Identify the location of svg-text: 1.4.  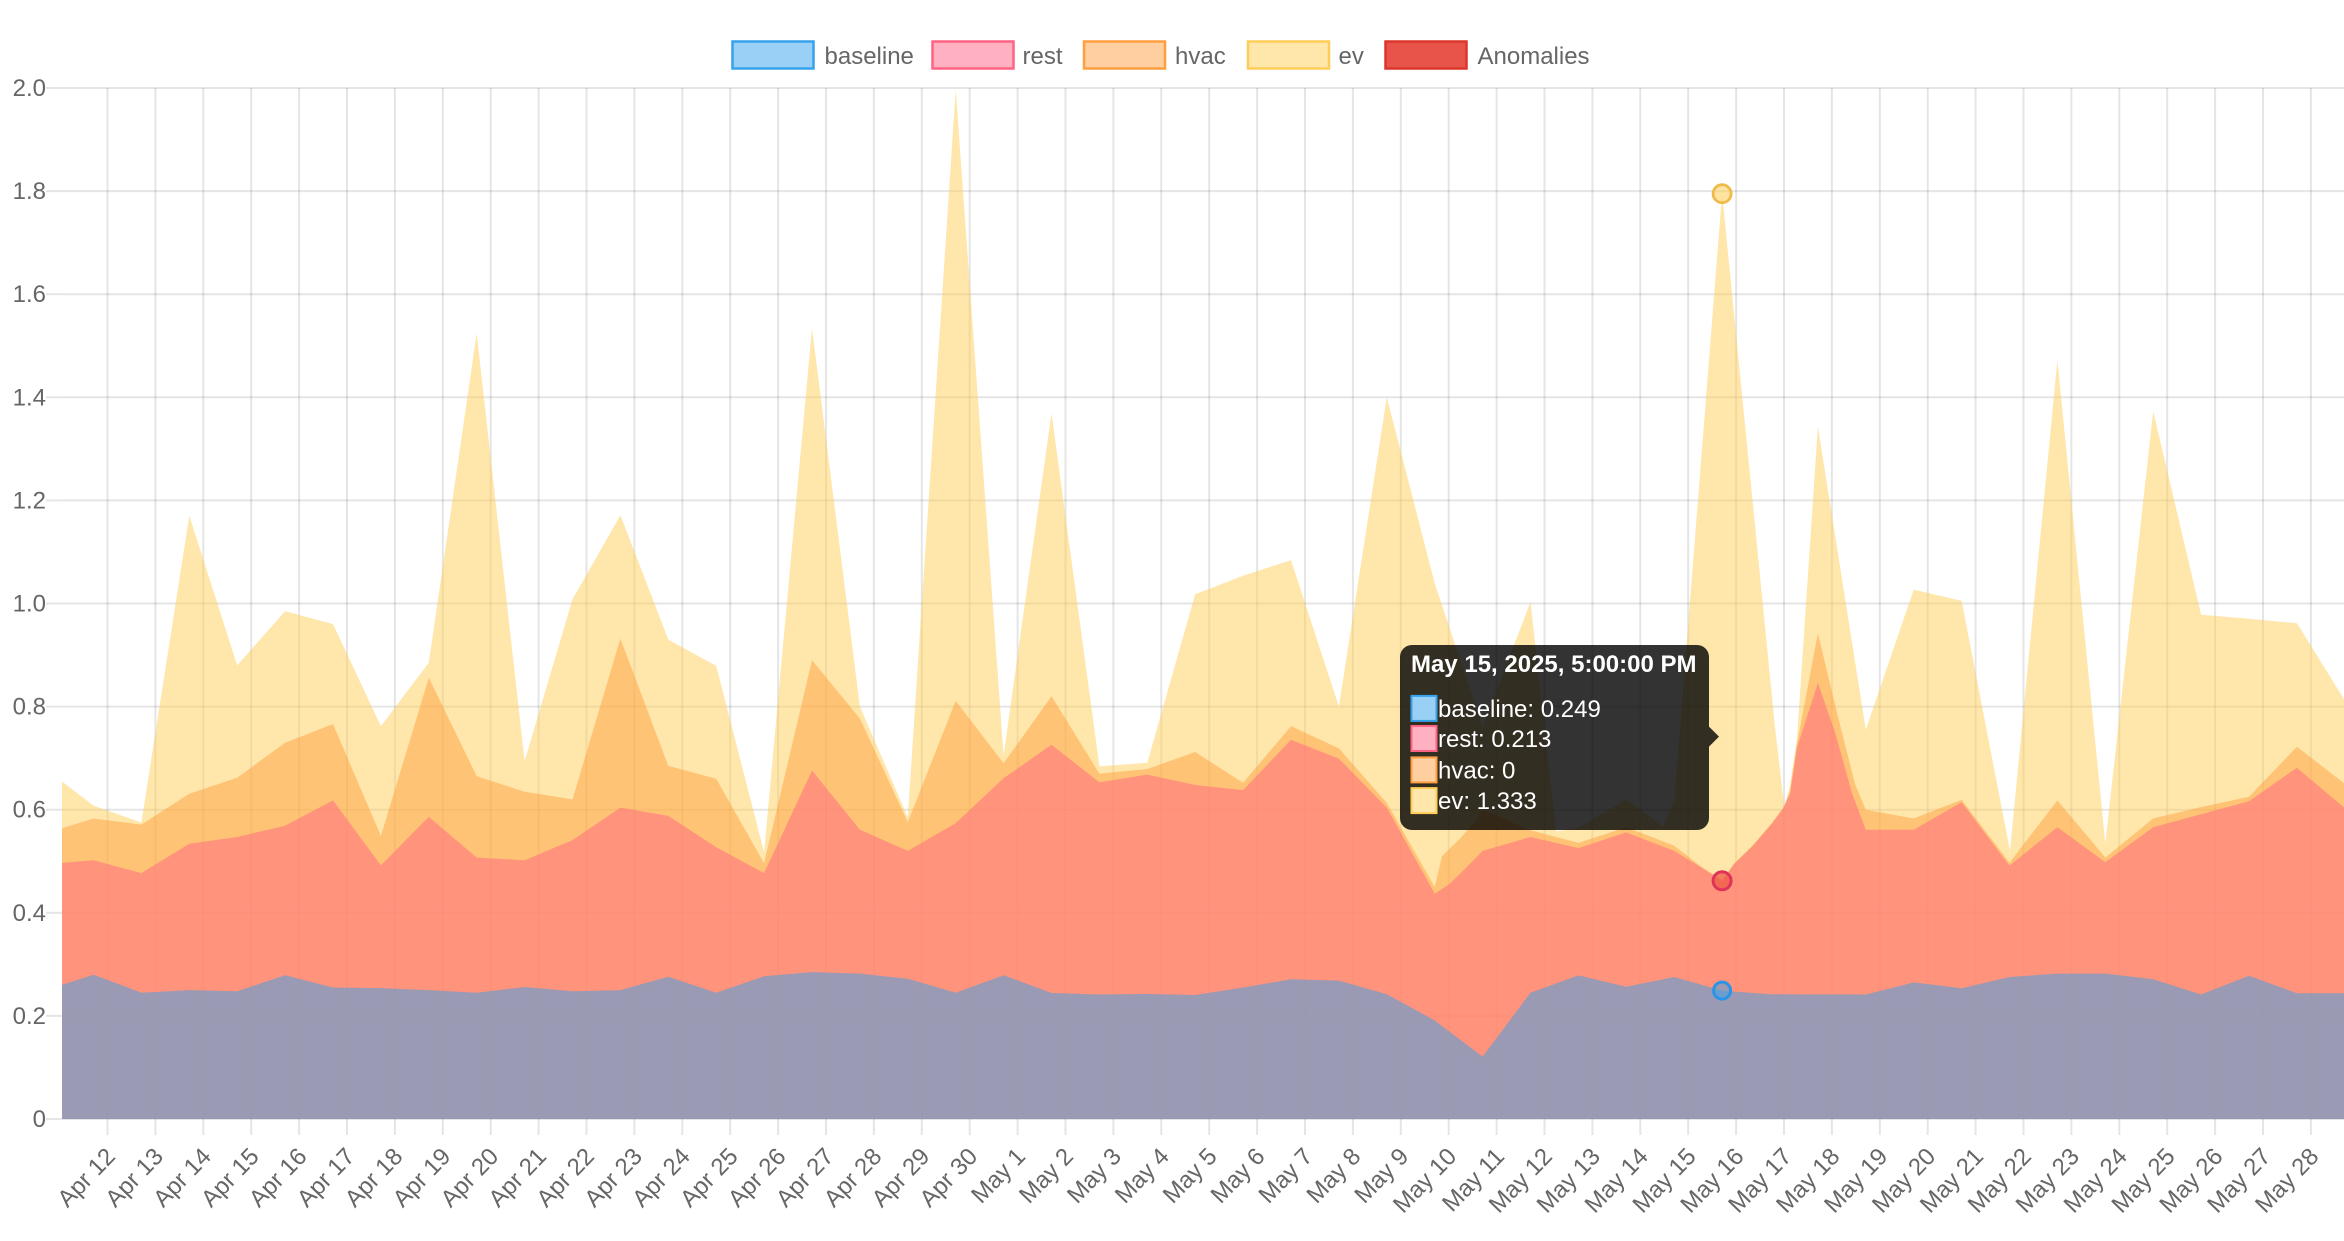
(29, 397).